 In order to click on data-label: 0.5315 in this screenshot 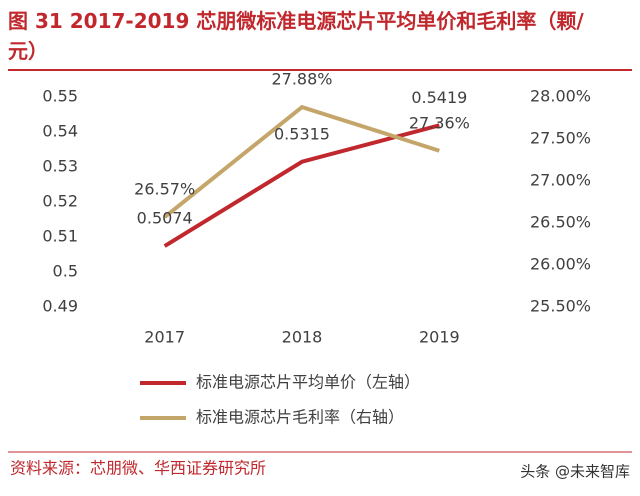, I will do `click(302, 133)`.